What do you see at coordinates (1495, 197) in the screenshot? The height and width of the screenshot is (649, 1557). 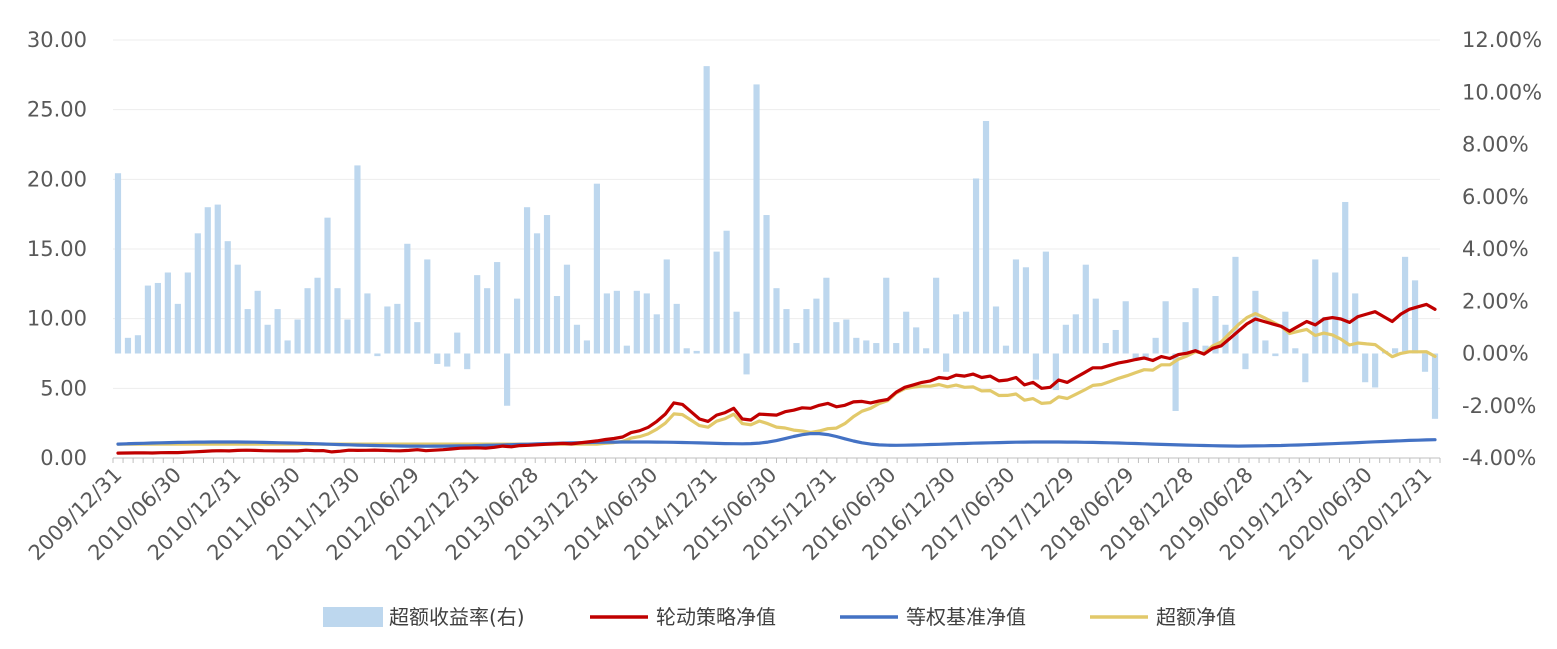 I see `right-axis-tick-label: 6.00%` at bounding box center [1495, 197].